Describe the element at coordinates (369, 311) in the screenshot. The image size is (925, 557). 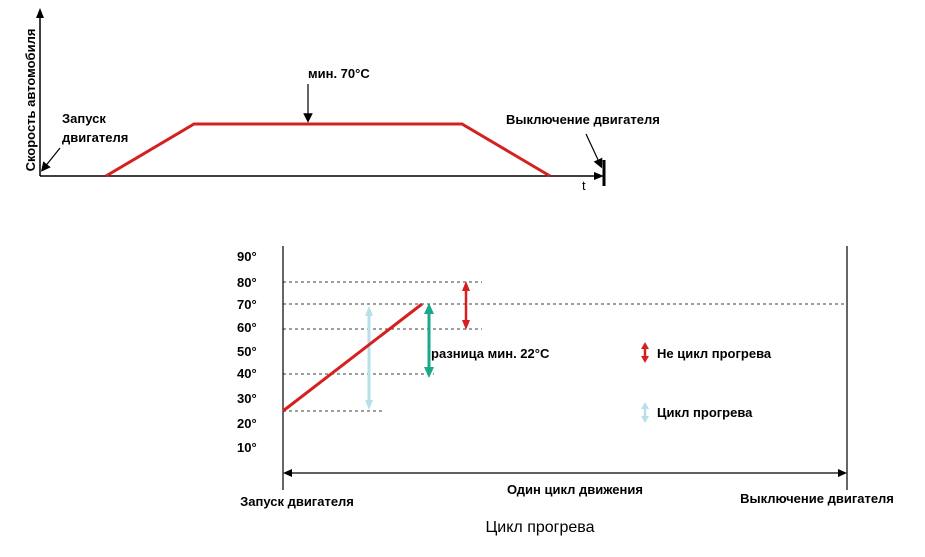
I see `warmup-arrow-light-top` at that location.